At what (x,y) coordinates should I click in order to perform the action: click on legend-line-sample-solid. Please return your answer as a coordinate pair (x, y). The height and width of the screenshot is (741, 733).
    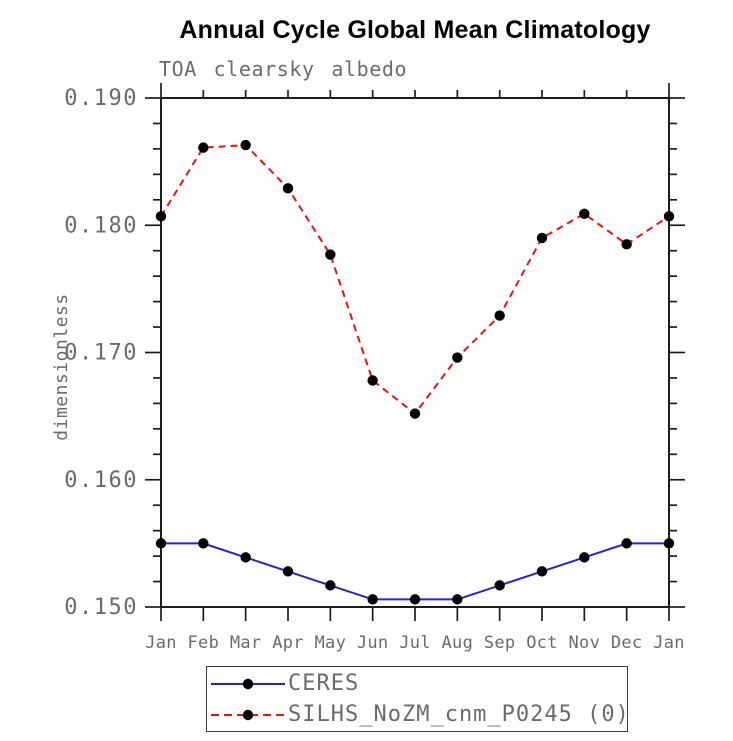
    Looking at the image, I should click on (248, 683).